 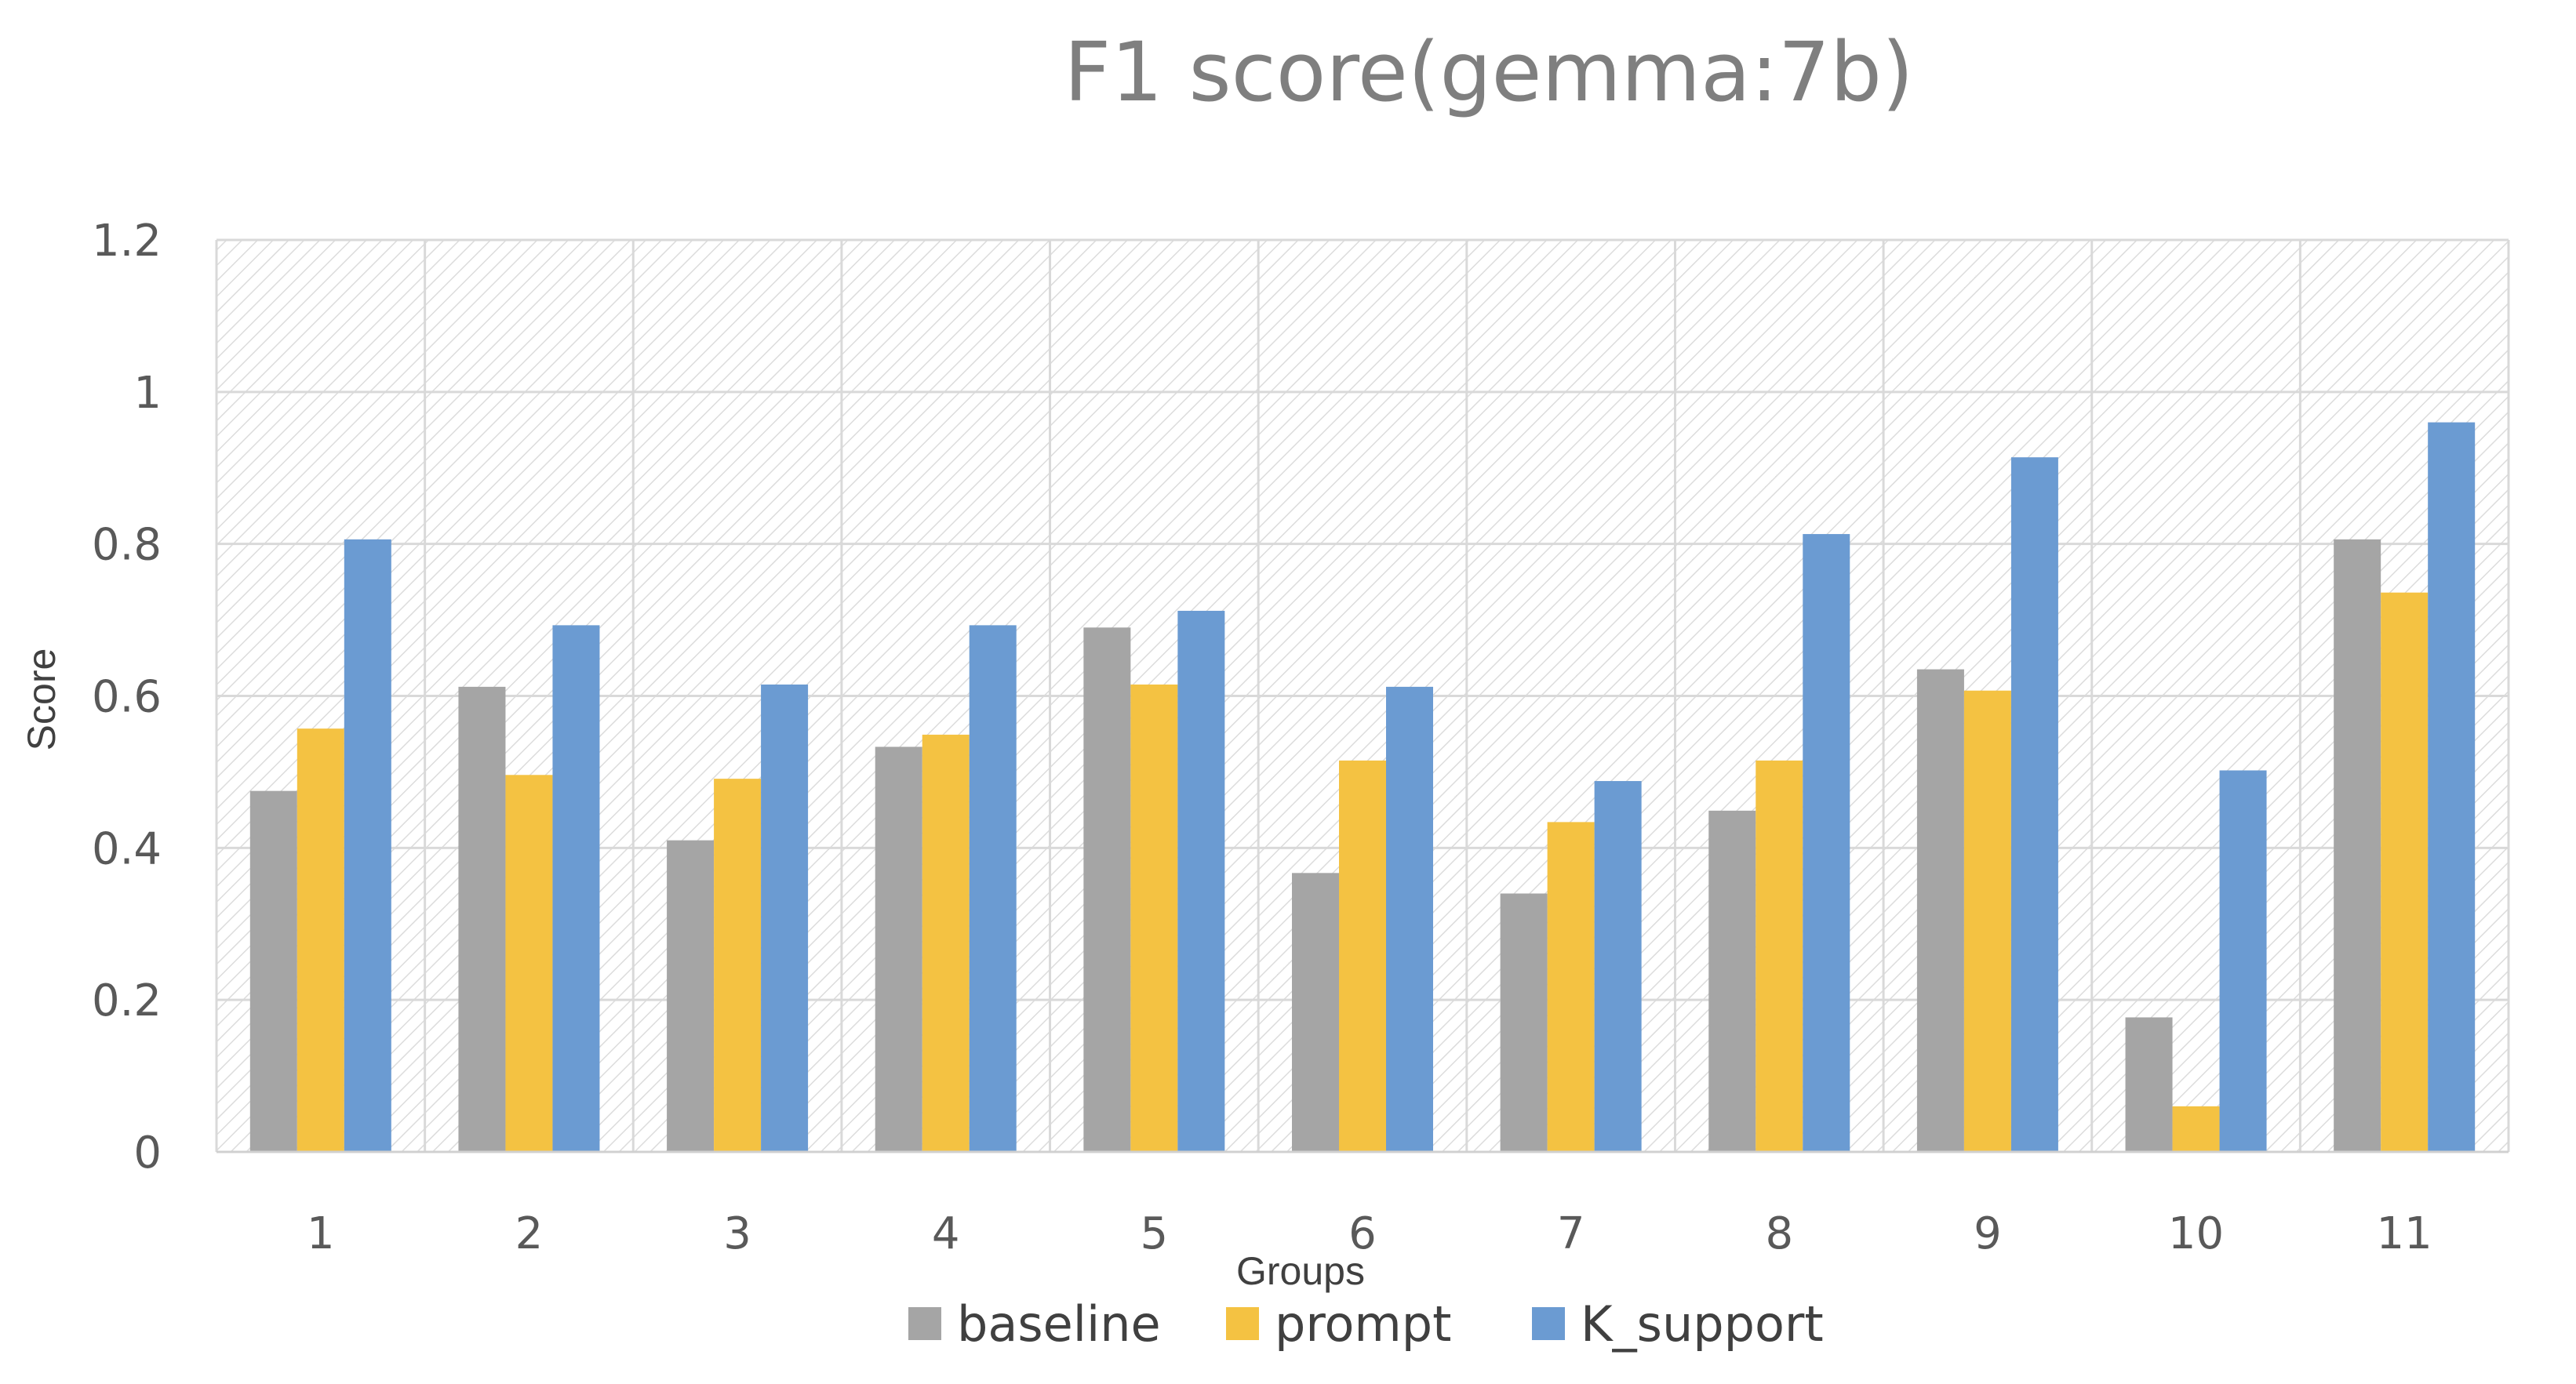 What do you see at coordinates (2404, 1233) in the screenshot?
I see `x-tick-label: 11` at bounding box center [2404, 1233].